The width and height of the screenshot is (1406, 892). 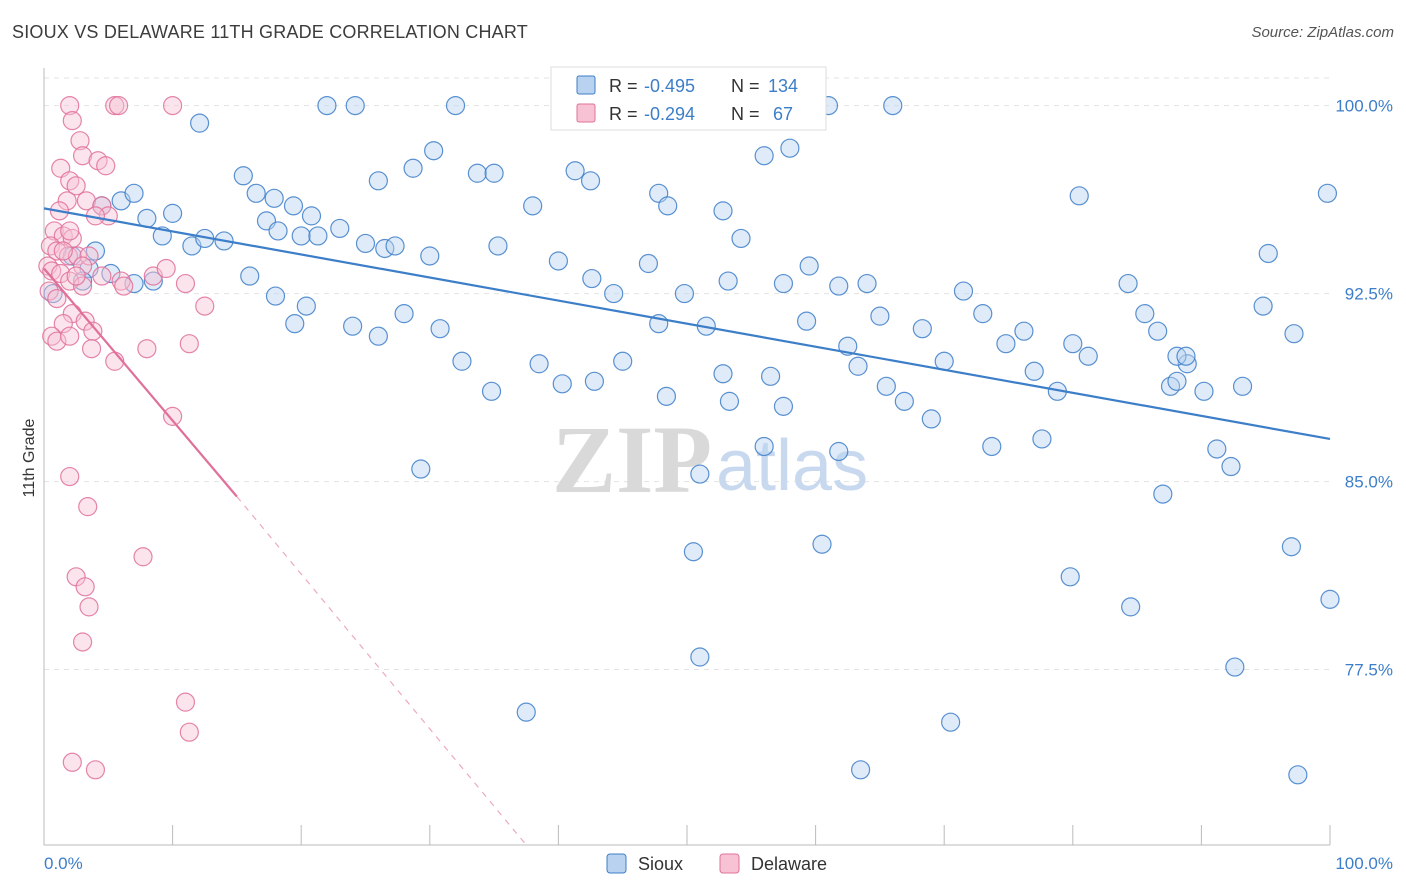 I want to click on sioux-r-value: -0.495, so click(x=669, y=86).